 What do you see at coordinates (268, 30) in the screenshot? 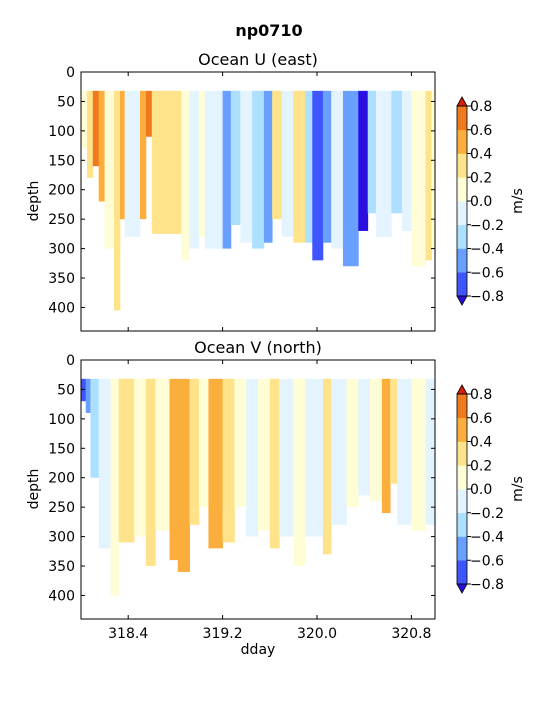
I see `figure-suptitle: np0710` at bounding box center [268, 30].